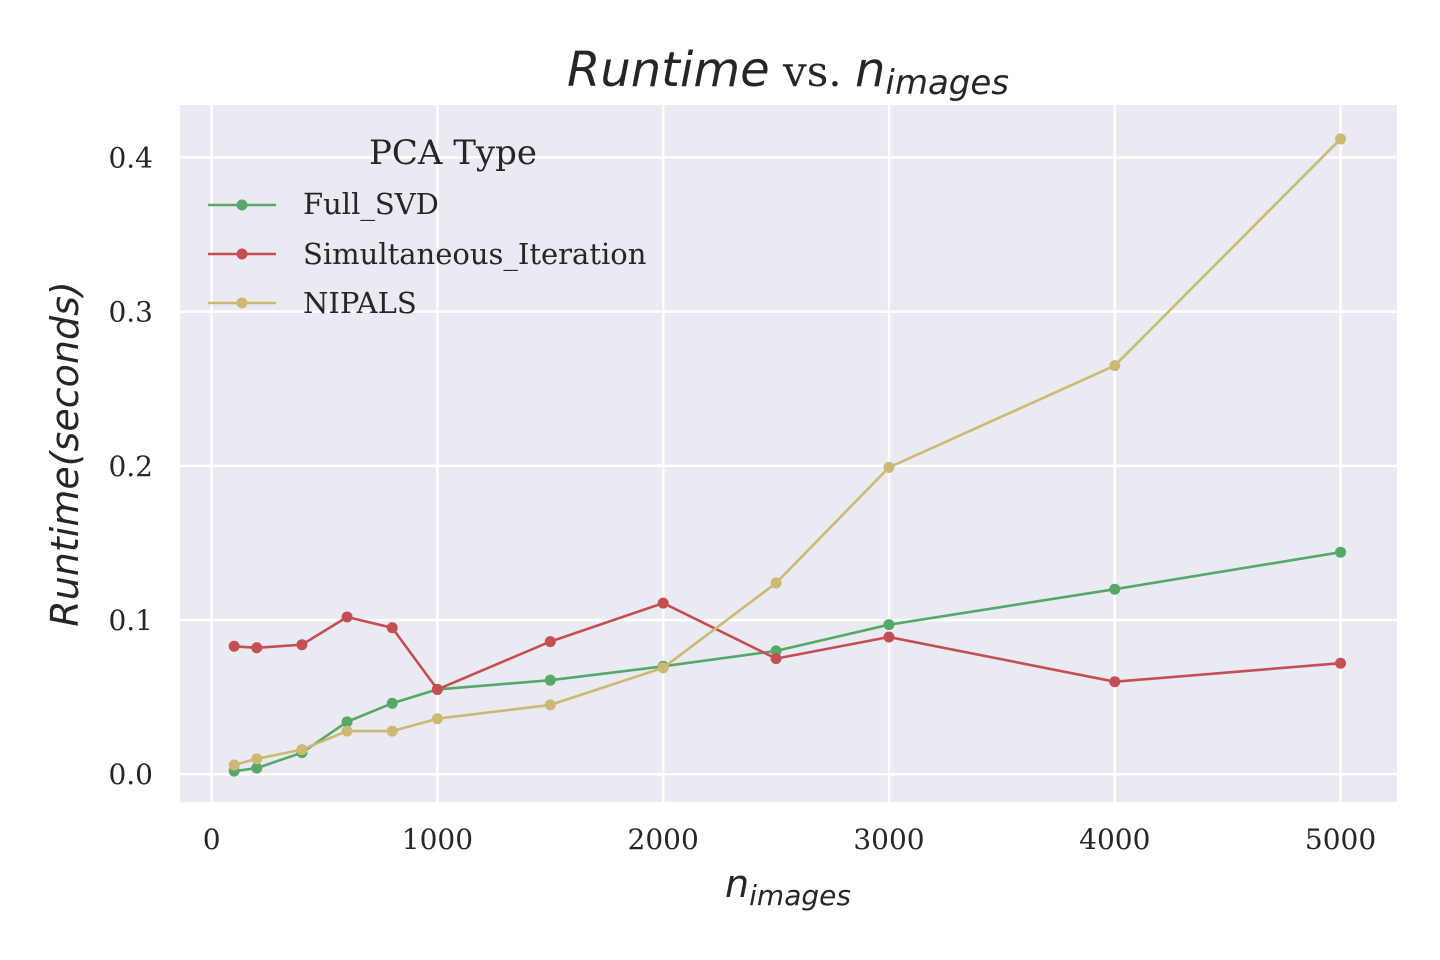 The width and height of the screenshot is (1440, 960). Describe the element at coordinates (130, 157) in the screenshot. I see `y-tick-label: 0.4` at that location.